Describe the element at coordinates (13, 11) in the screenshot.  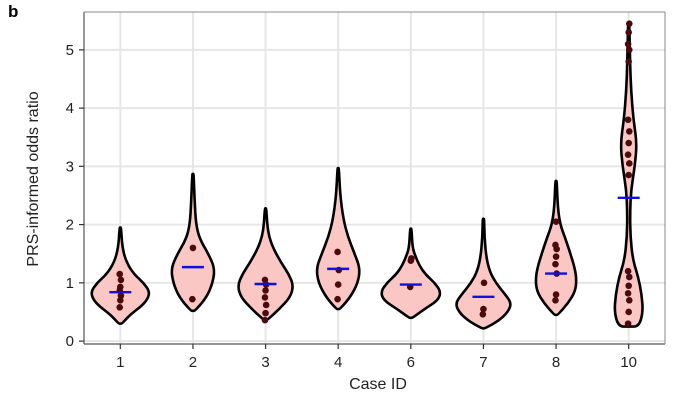
I see `panel-label: b` at that location.